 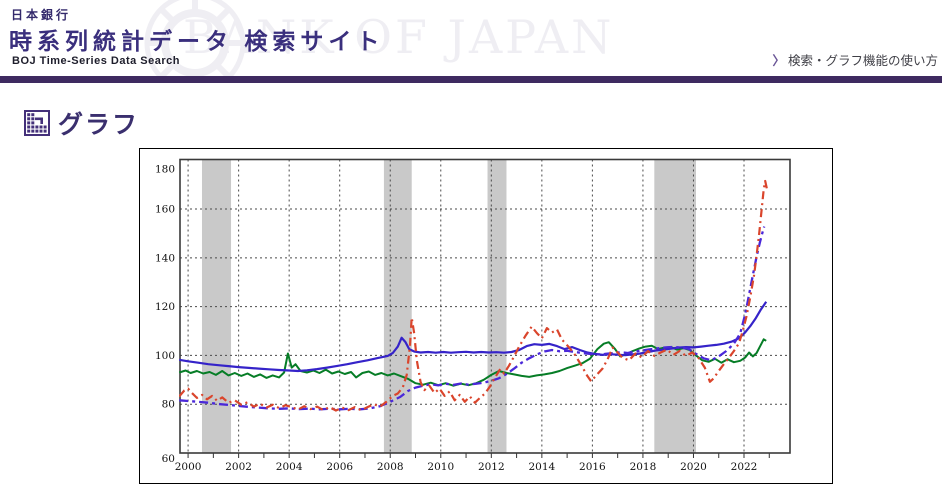 I want to click on y-axis-label: 60, so click(x=168, y=459).